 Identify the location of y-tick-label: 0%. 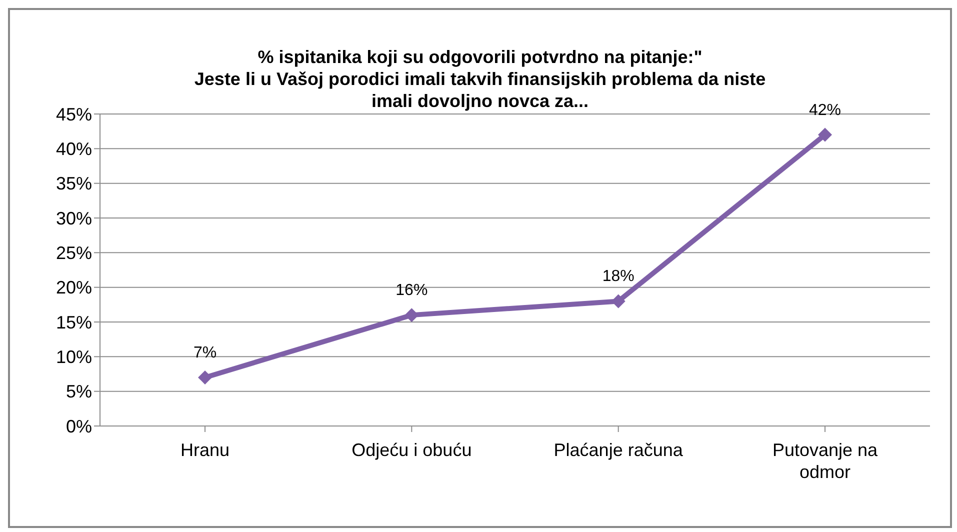
(79, 426).